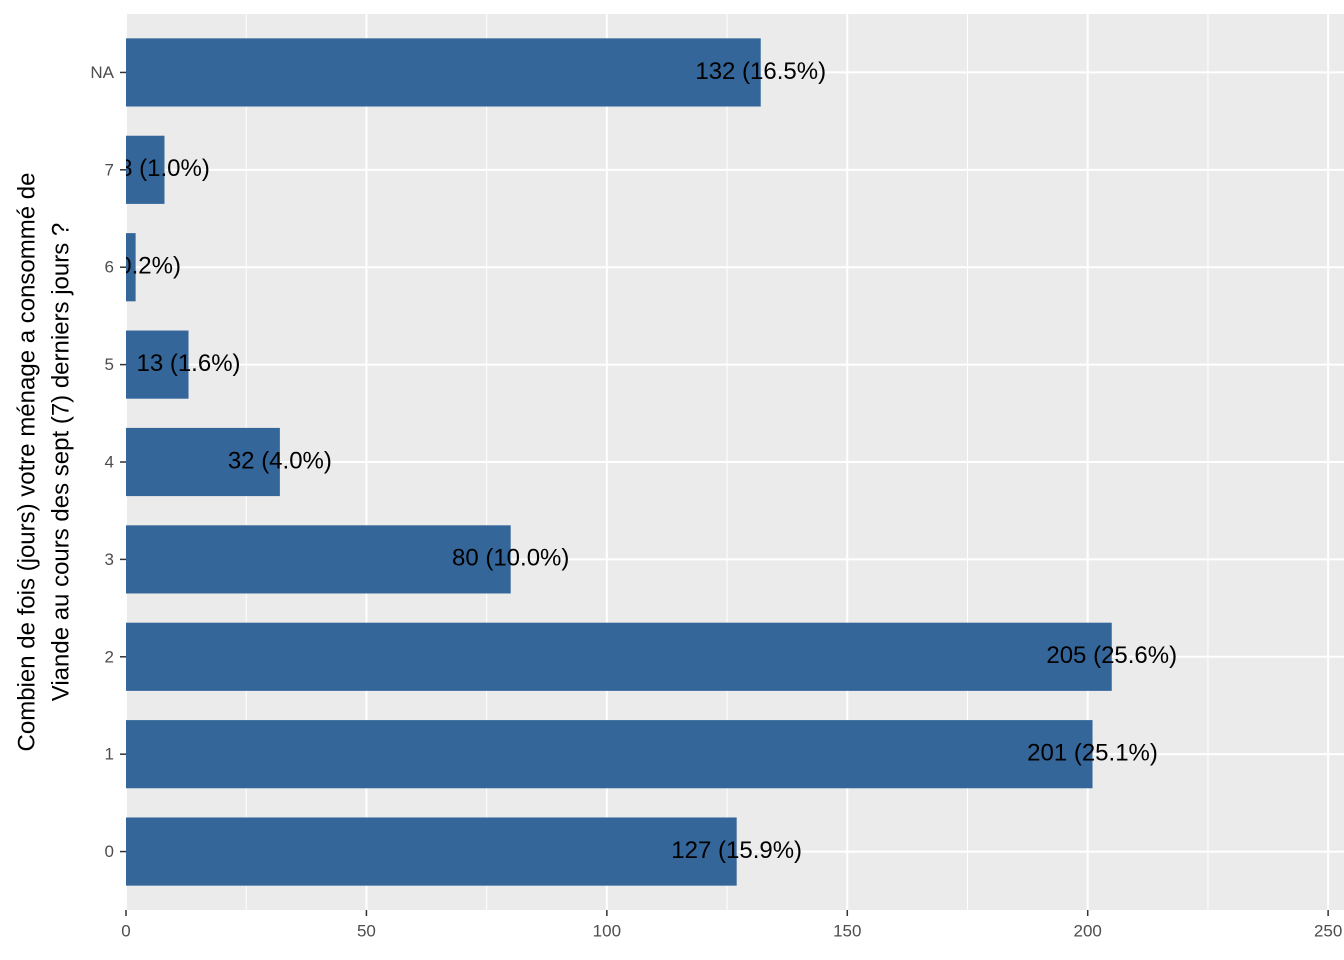 The image size is (1344, 960). I want to click on x-tick-label: 50, so click(366, 930).